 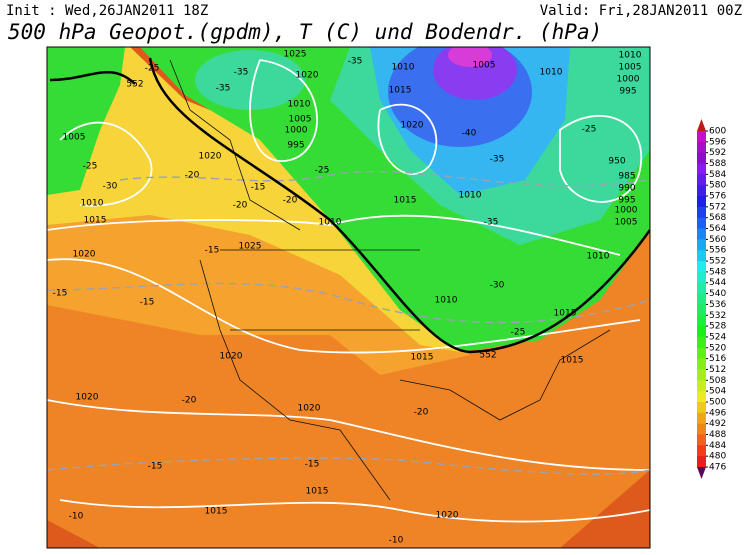 I want to click on colorbar-label: 568, so click(x=717, y=218).